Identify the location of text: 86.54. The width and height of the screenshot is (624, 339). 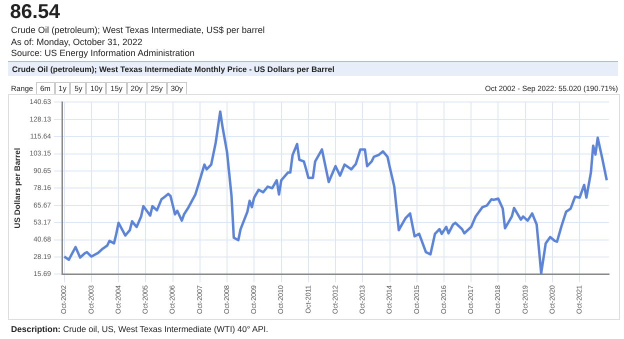
(35, 12).